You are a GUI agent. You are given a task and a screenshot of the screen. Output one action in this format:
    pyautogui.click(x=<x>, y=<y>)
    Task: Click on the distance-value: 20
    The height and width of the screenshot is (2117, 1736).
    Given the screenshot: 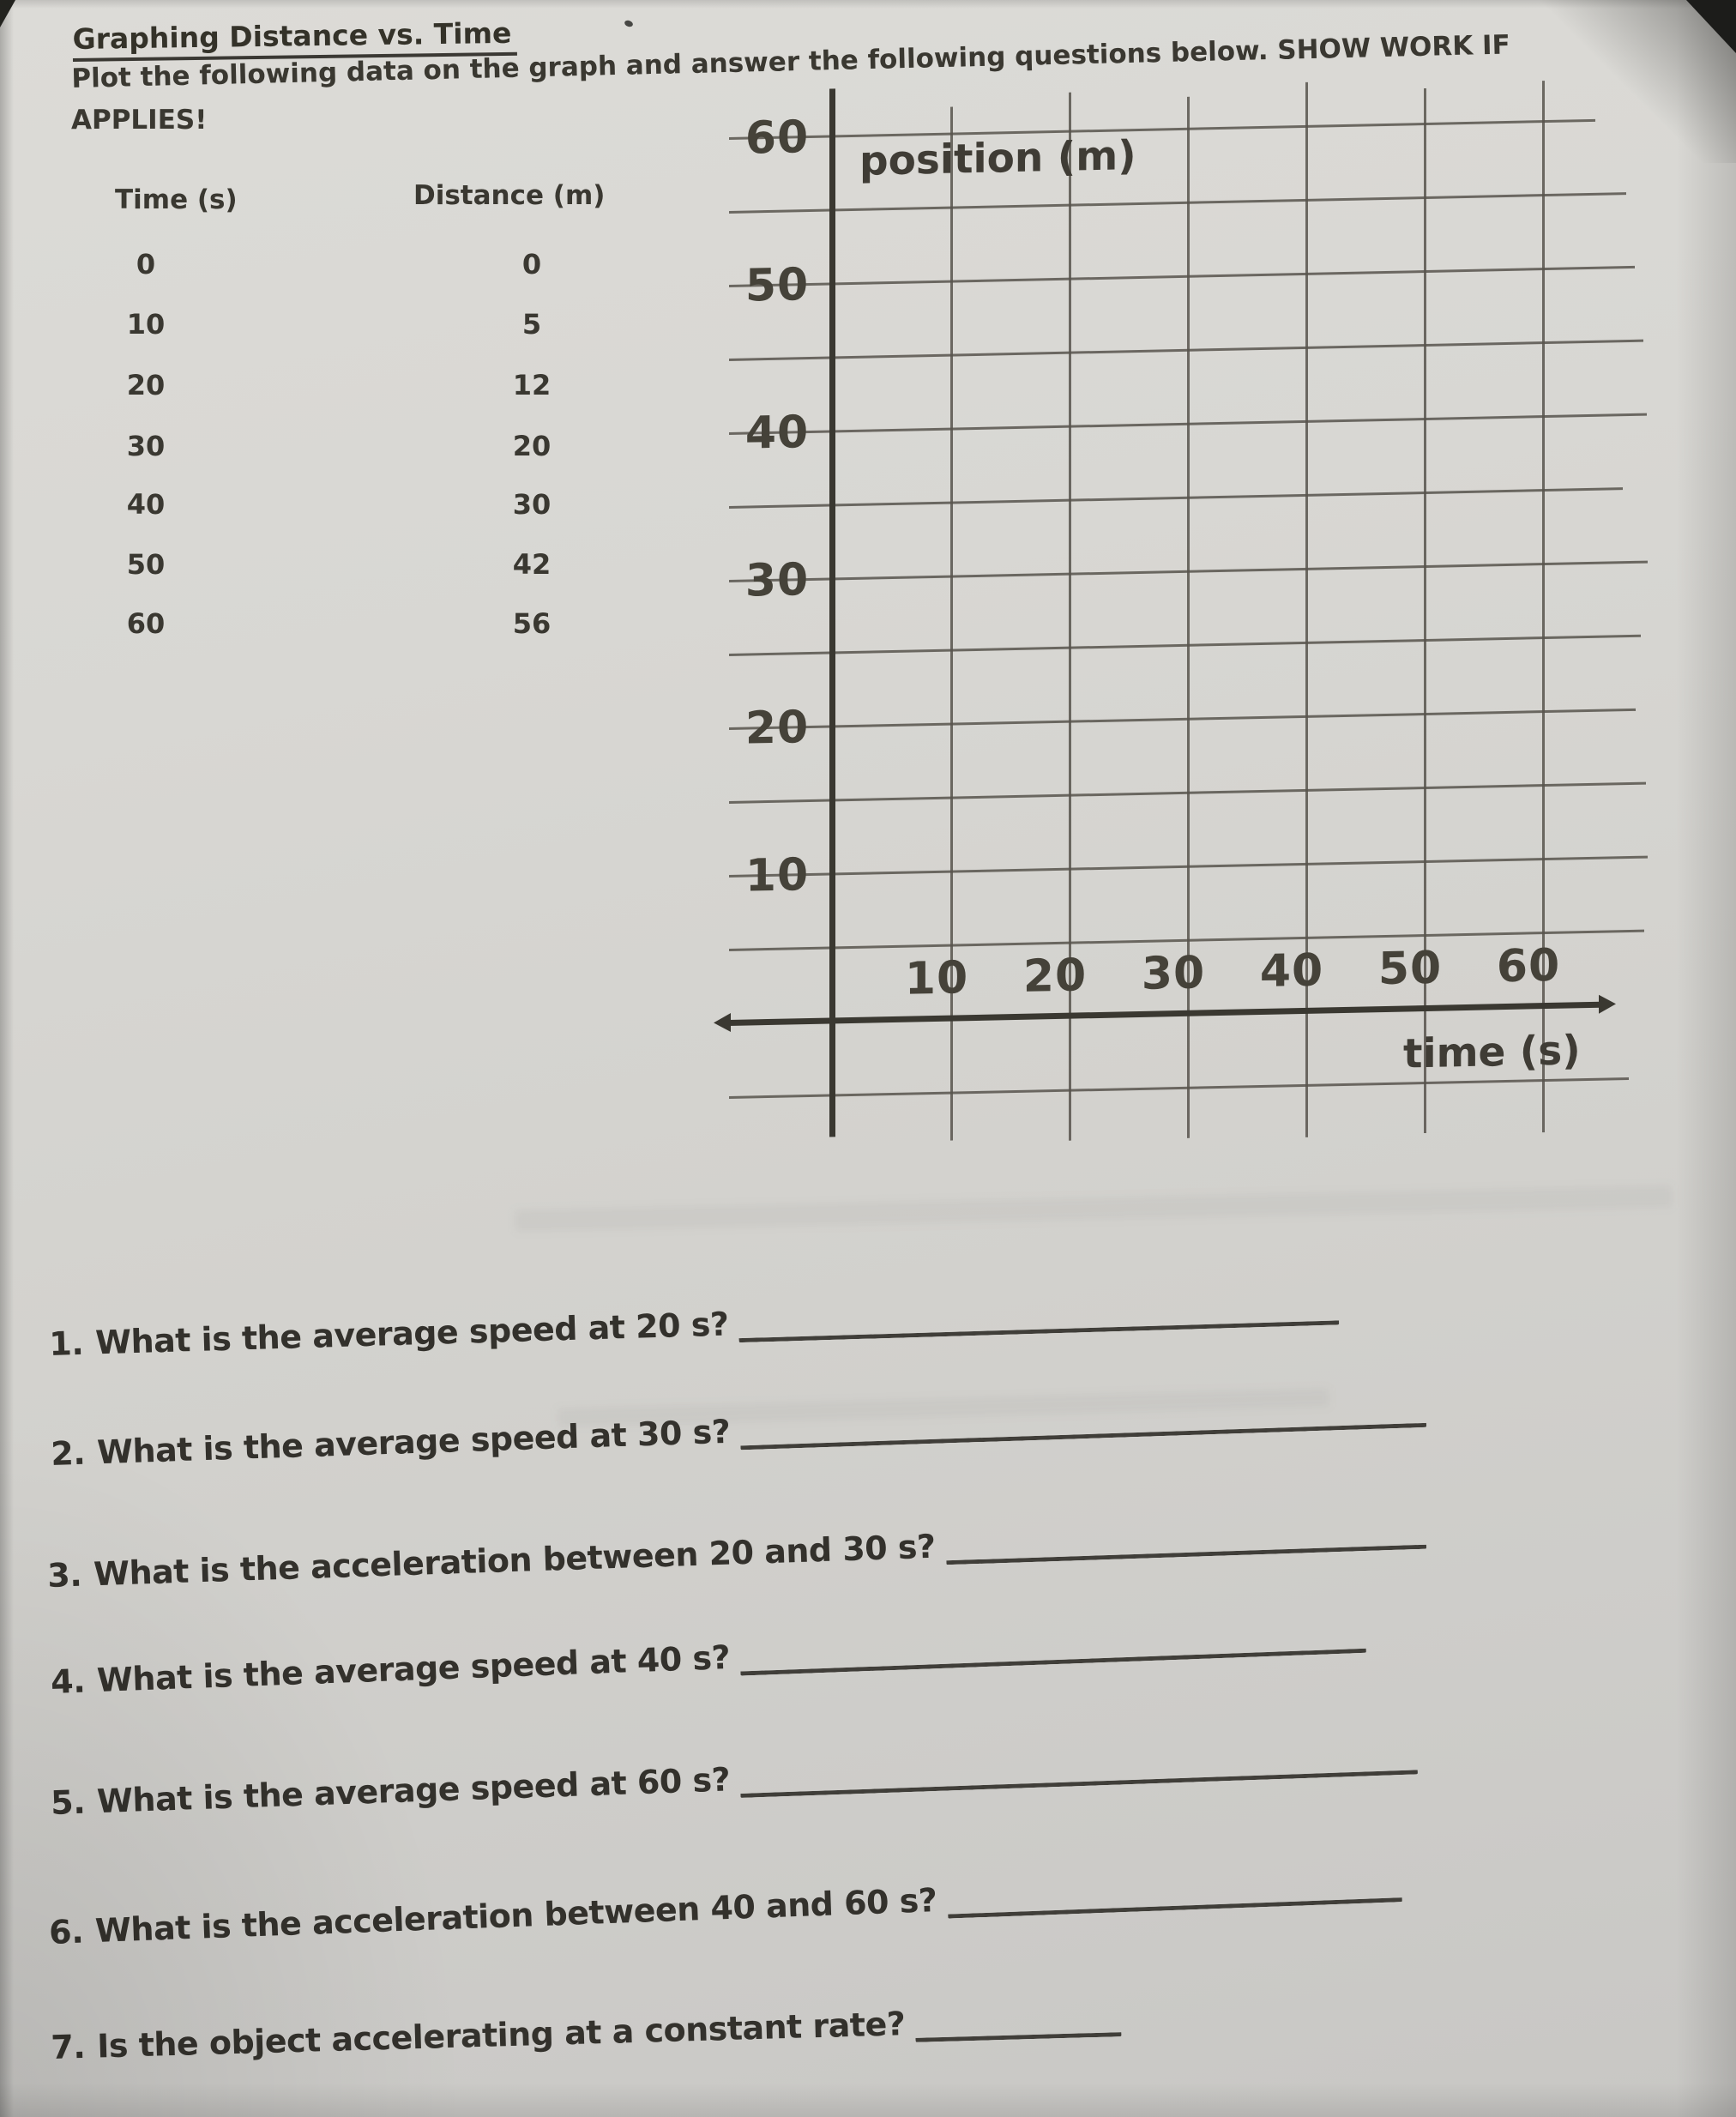 What is the action you would take?
    pyautogui.click(x=532, y=446)
    